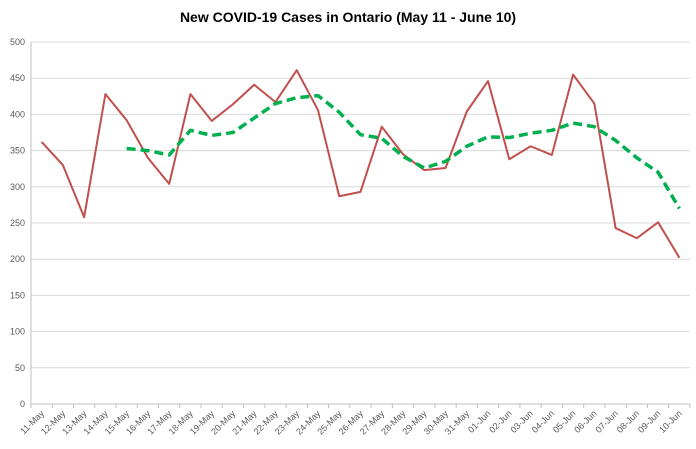  Describe the element at coordinates (585, 421) in the screenshot. I see `x-tick-label: 06-Jun` at that location.